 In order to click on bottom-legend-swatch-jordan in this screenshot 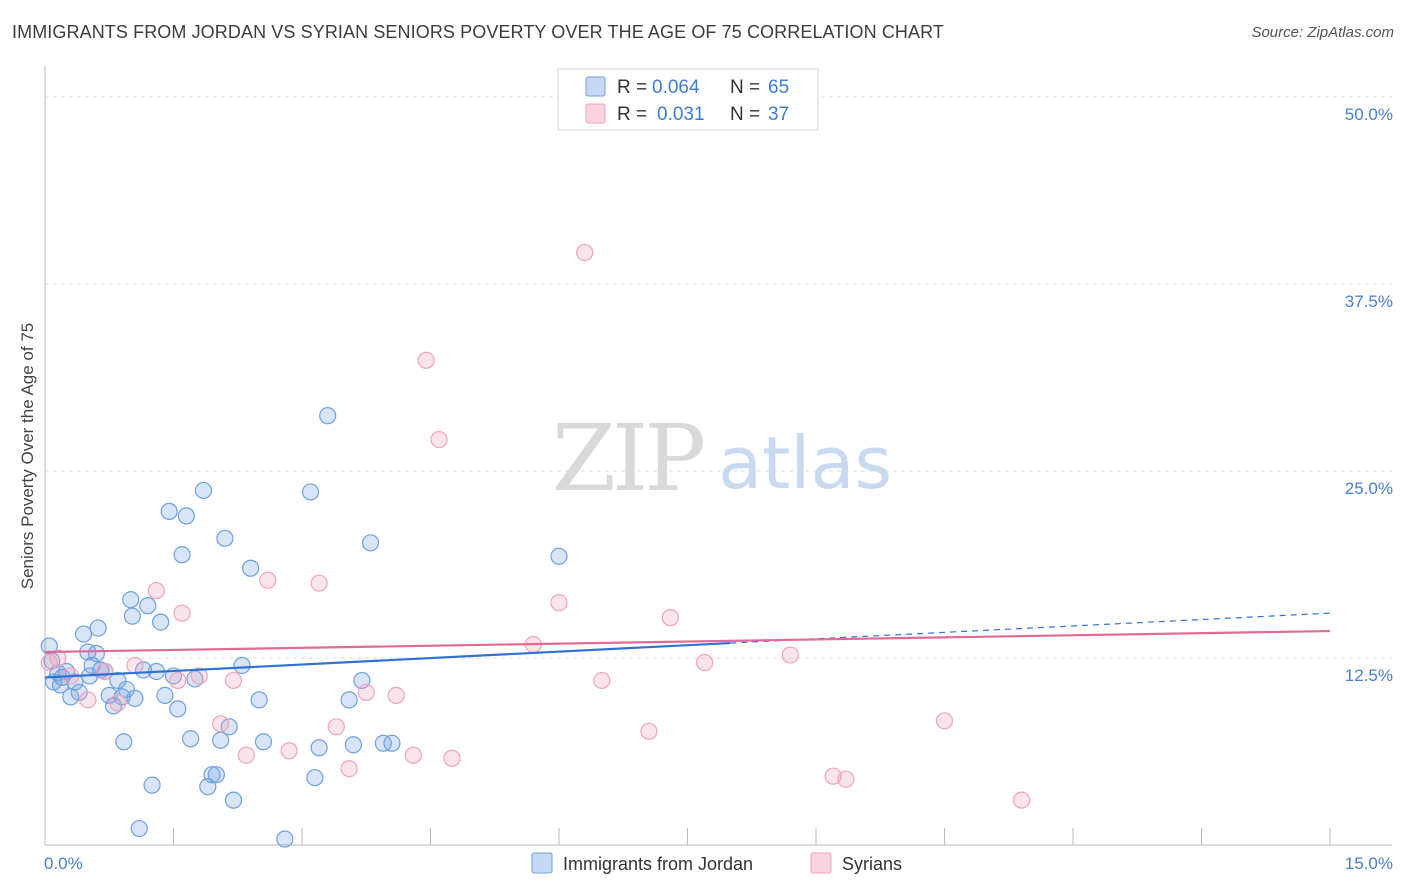, I will do `click(542, 863)`.